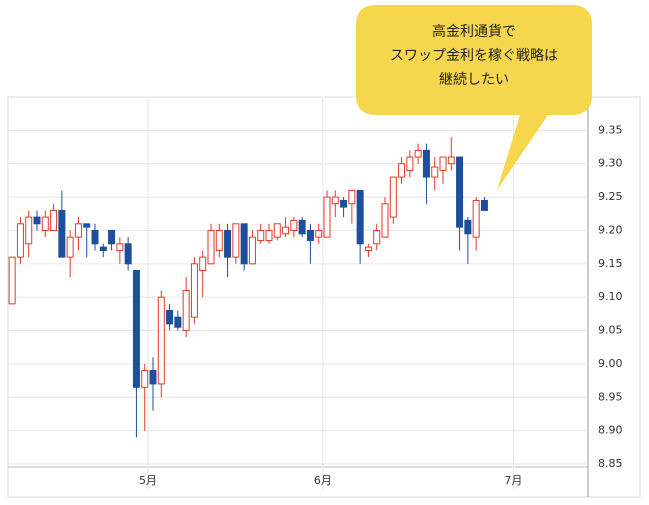  What do you see at coordinates (610, 229) in the screenshot?
I see `y-tick-label: 9.20` at bounding box center [610, 229].